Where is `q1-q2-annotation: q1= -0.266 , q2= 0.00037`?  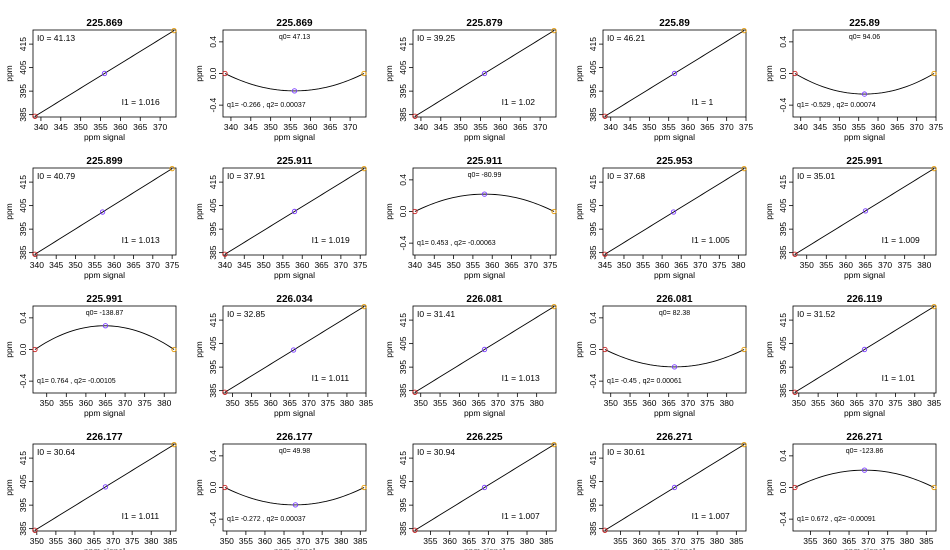 q1-q2-annotation: q1= -0.266 , q2= 0.00037 is located at coordinates (266, 105).